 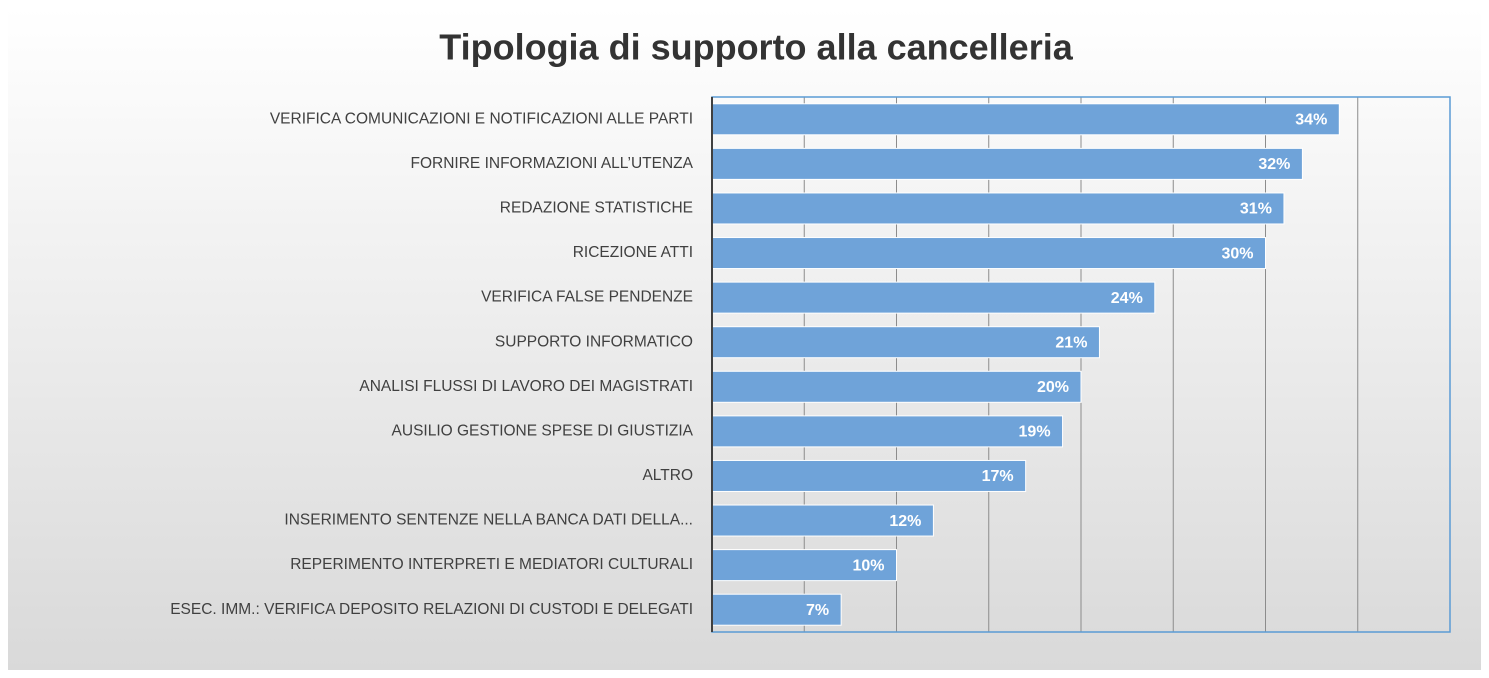 What do you see at coordinates (594, 341) in the screenshot?
I see `category-label: SUPPORTO INFORMATICO` at bounding box center [594, 341].